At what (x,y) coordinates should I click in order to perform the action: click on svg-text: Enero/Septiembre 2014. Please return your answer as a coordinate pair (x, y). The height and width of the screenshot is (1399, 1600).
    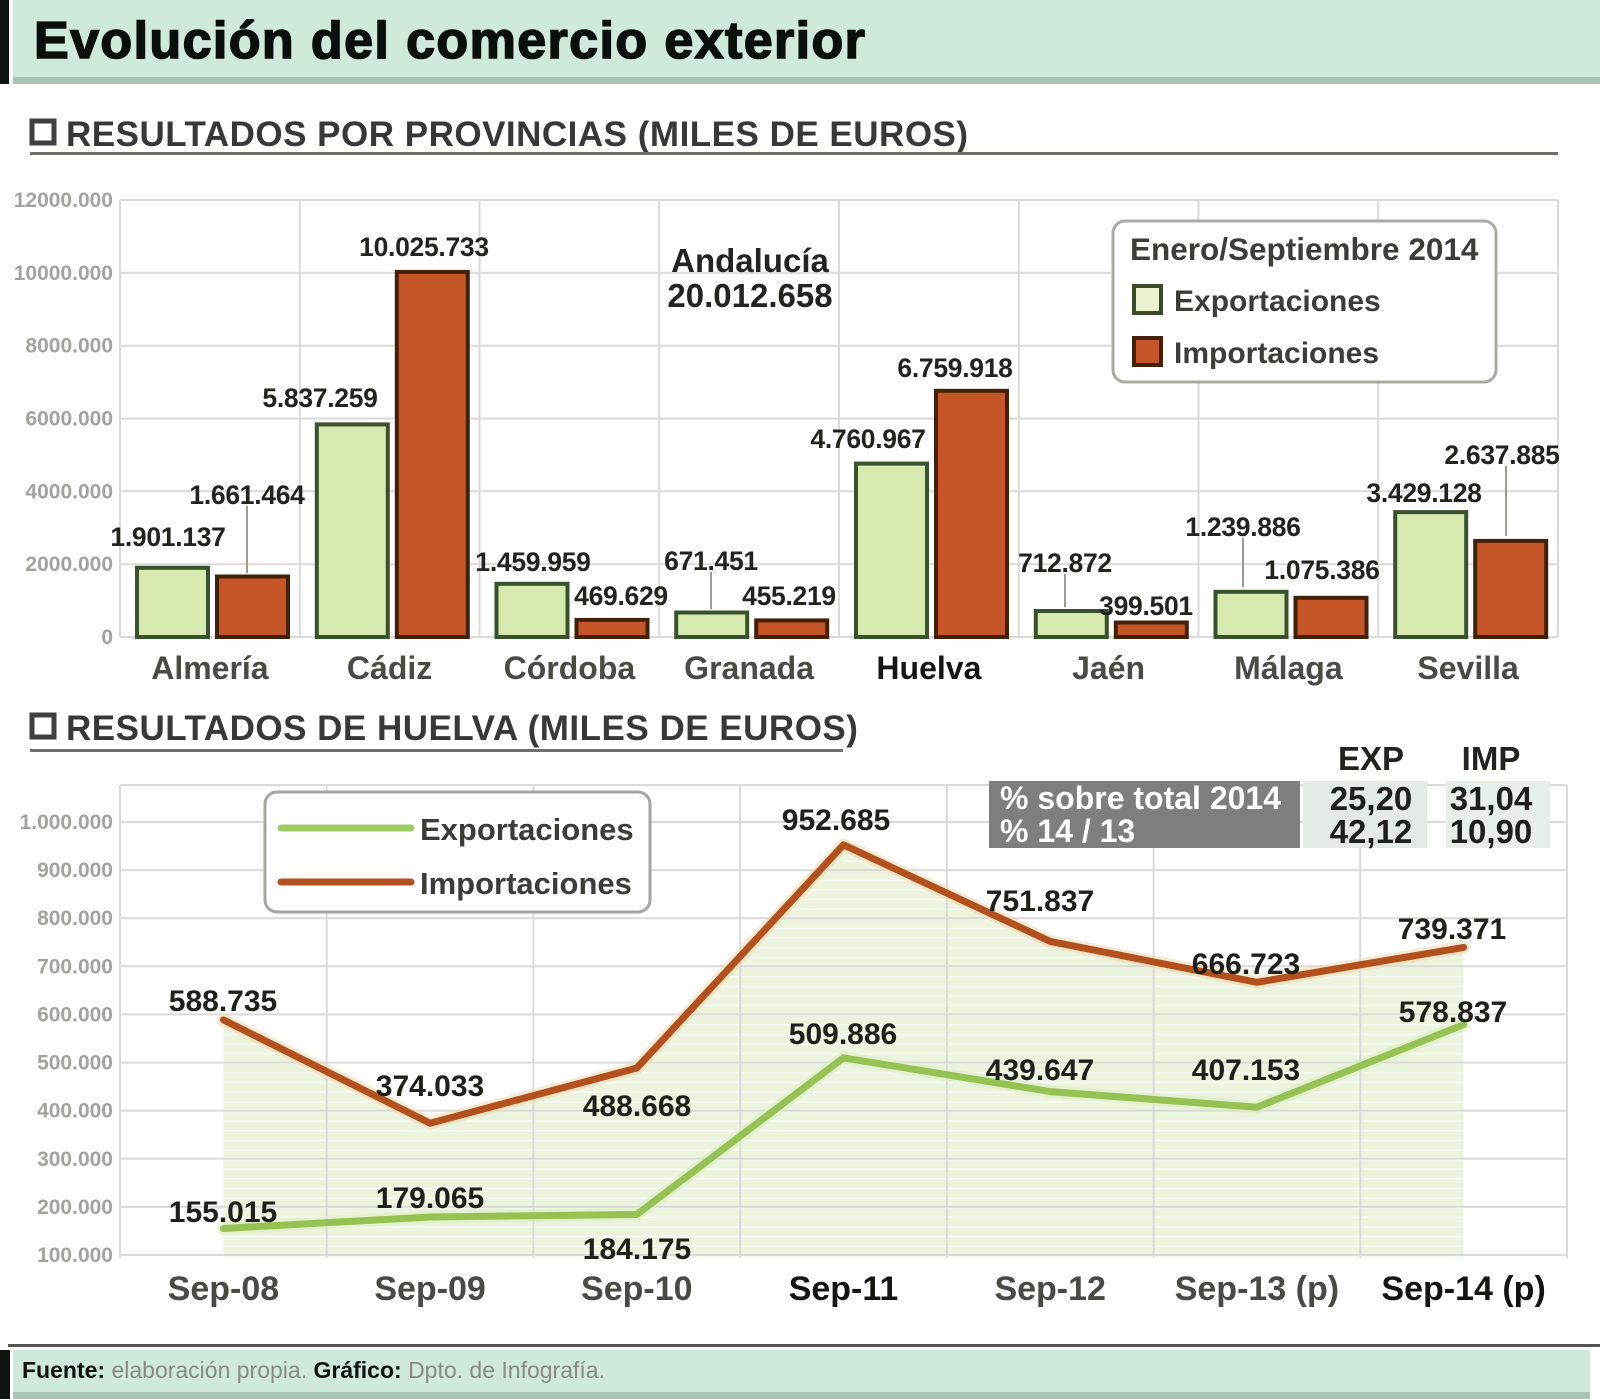
    Looking at the image, I should click on (1304, 249).